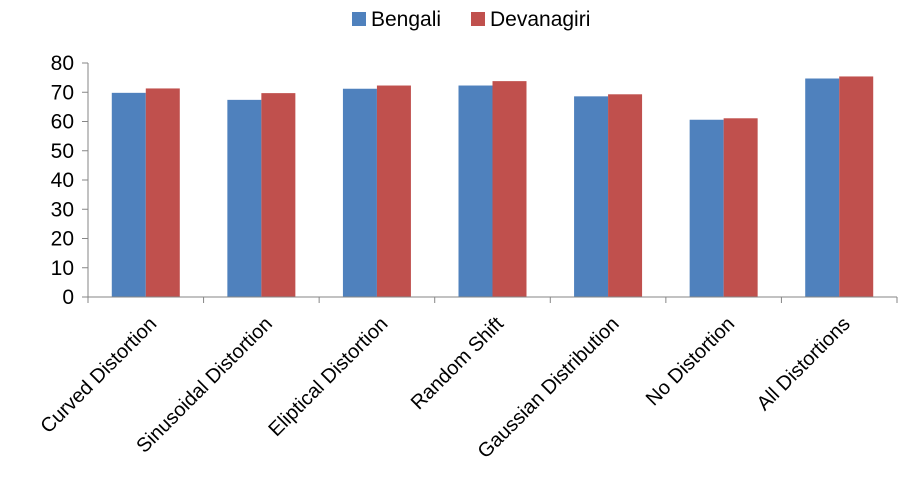  What do you see at coordinates (62, 268) in the screenshot?
I see `y-tick-label: 10` at bounding box center [62, 268].